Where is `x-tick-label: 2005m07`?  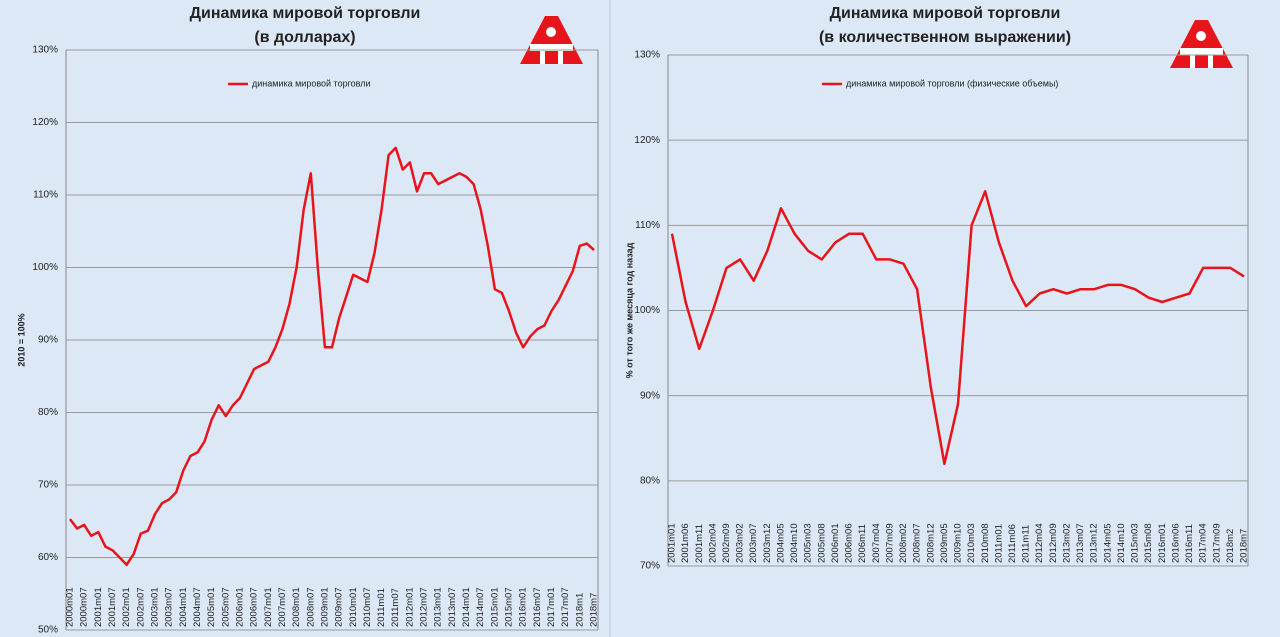 x-tick-label: 2005m07 is located at coordinates (225, 607).